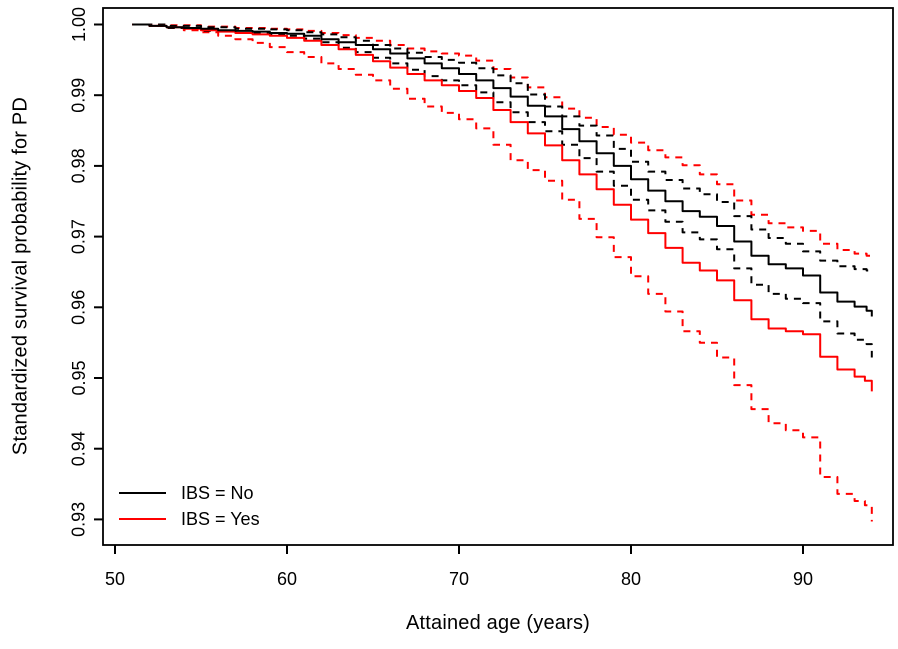 This screenshot has height=649, width=898. What do you see at coordinates (498, 623) in the screenshot?
I see `x-axis-title: Attained age (years)` at bounding box center [498, 623].